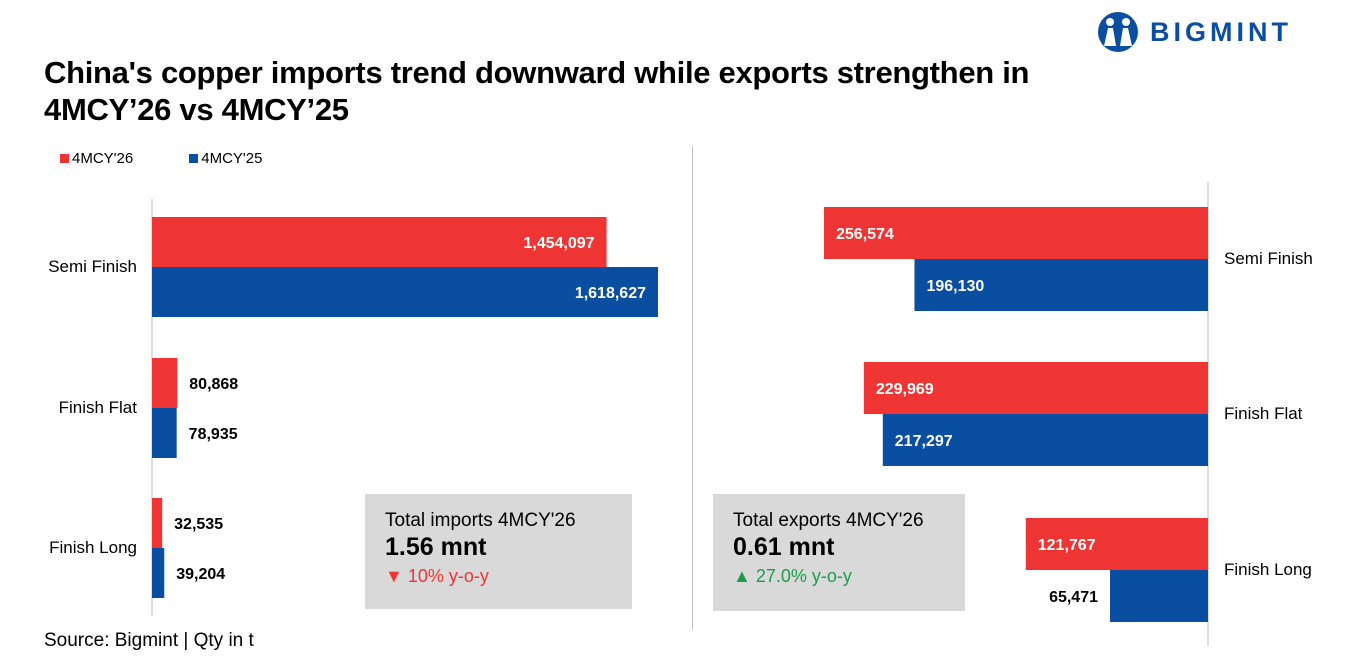 This screenshot has width=1350, height=662. I want to click on data-label-finish-long-4mcy-25: 39,204, so click(200, 574).